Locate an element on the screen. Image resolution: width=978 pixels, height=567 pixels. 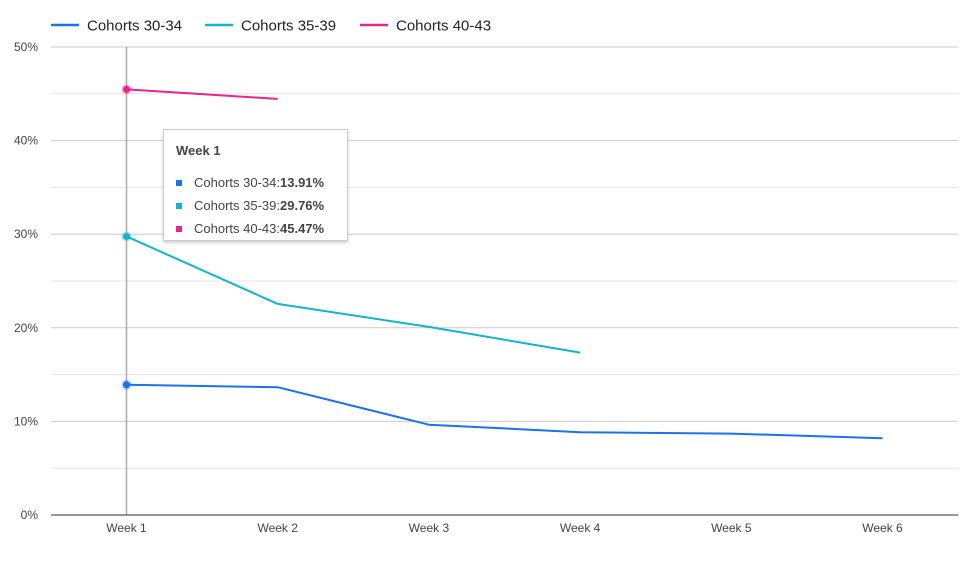
tooltip-value: 13.91% is located at coordinates (302, 182).